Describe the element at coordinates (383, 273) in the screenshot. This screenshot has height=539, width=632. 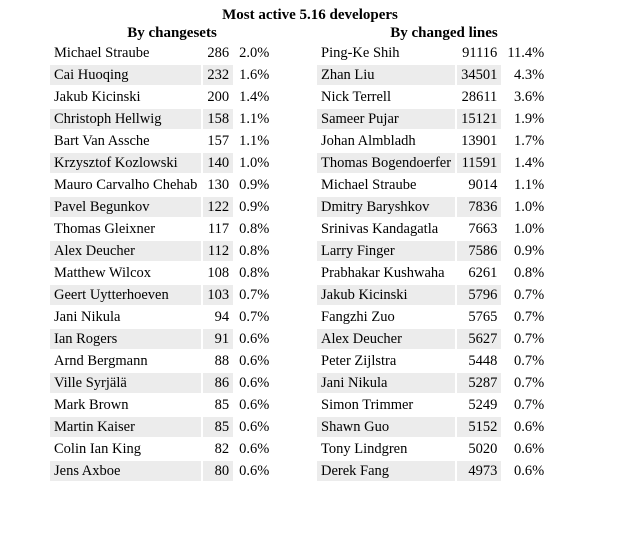
I see `changed-lines-developer-name: Prabhakar Kushwaha` at that location.